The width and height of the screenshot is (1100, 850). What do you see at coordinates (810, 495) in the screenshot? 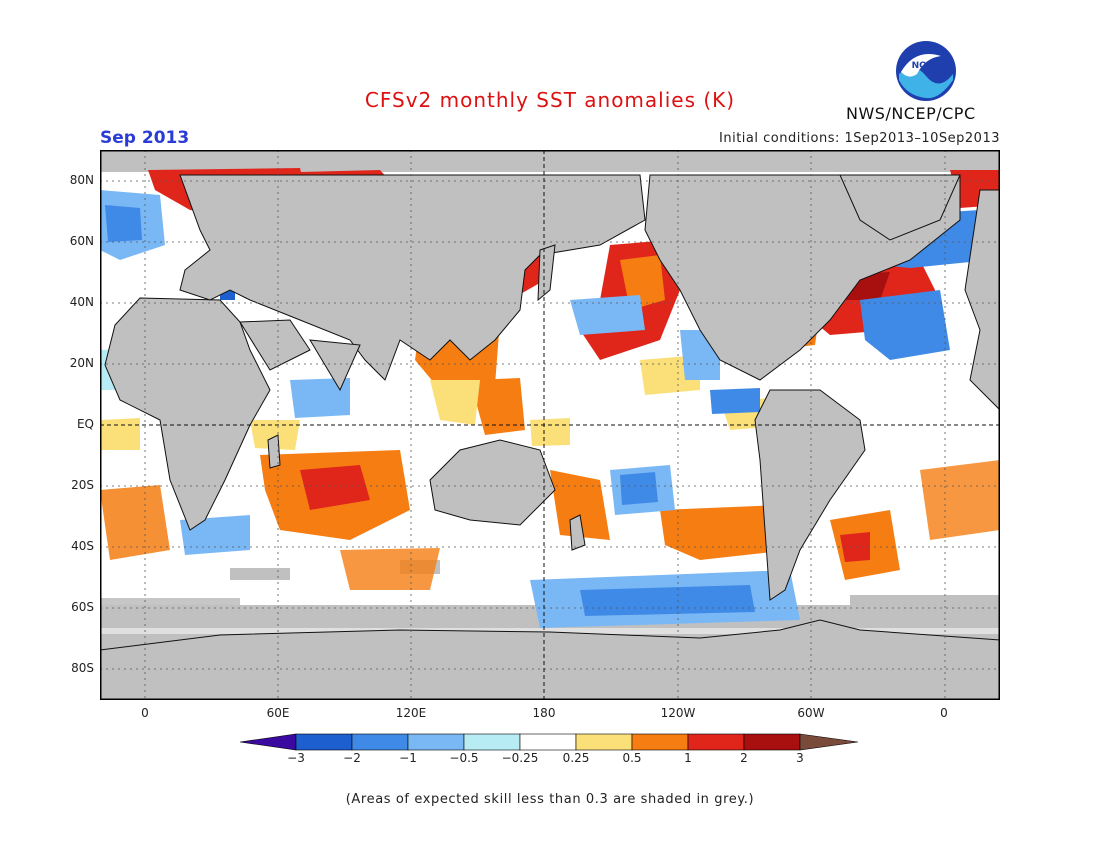
I see `south-america-outline` at bounding box center [810, 495].